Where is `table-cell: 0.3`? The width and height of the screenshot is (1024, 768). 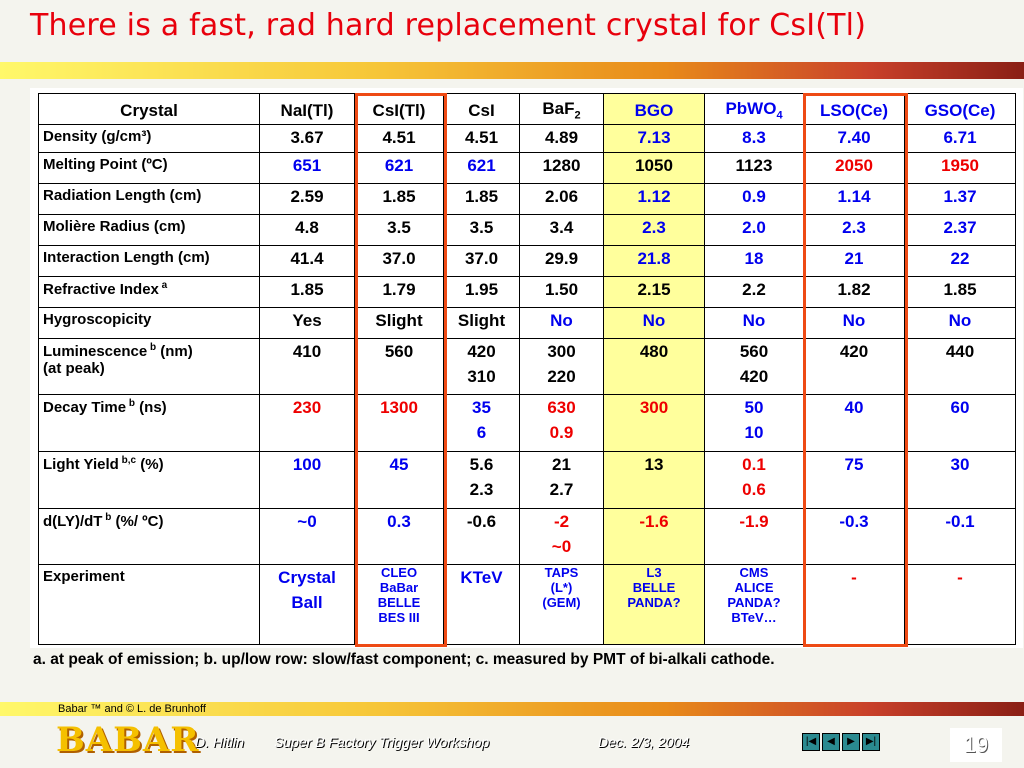
table-cell: 0.3 is located at coordinates (399, 536).